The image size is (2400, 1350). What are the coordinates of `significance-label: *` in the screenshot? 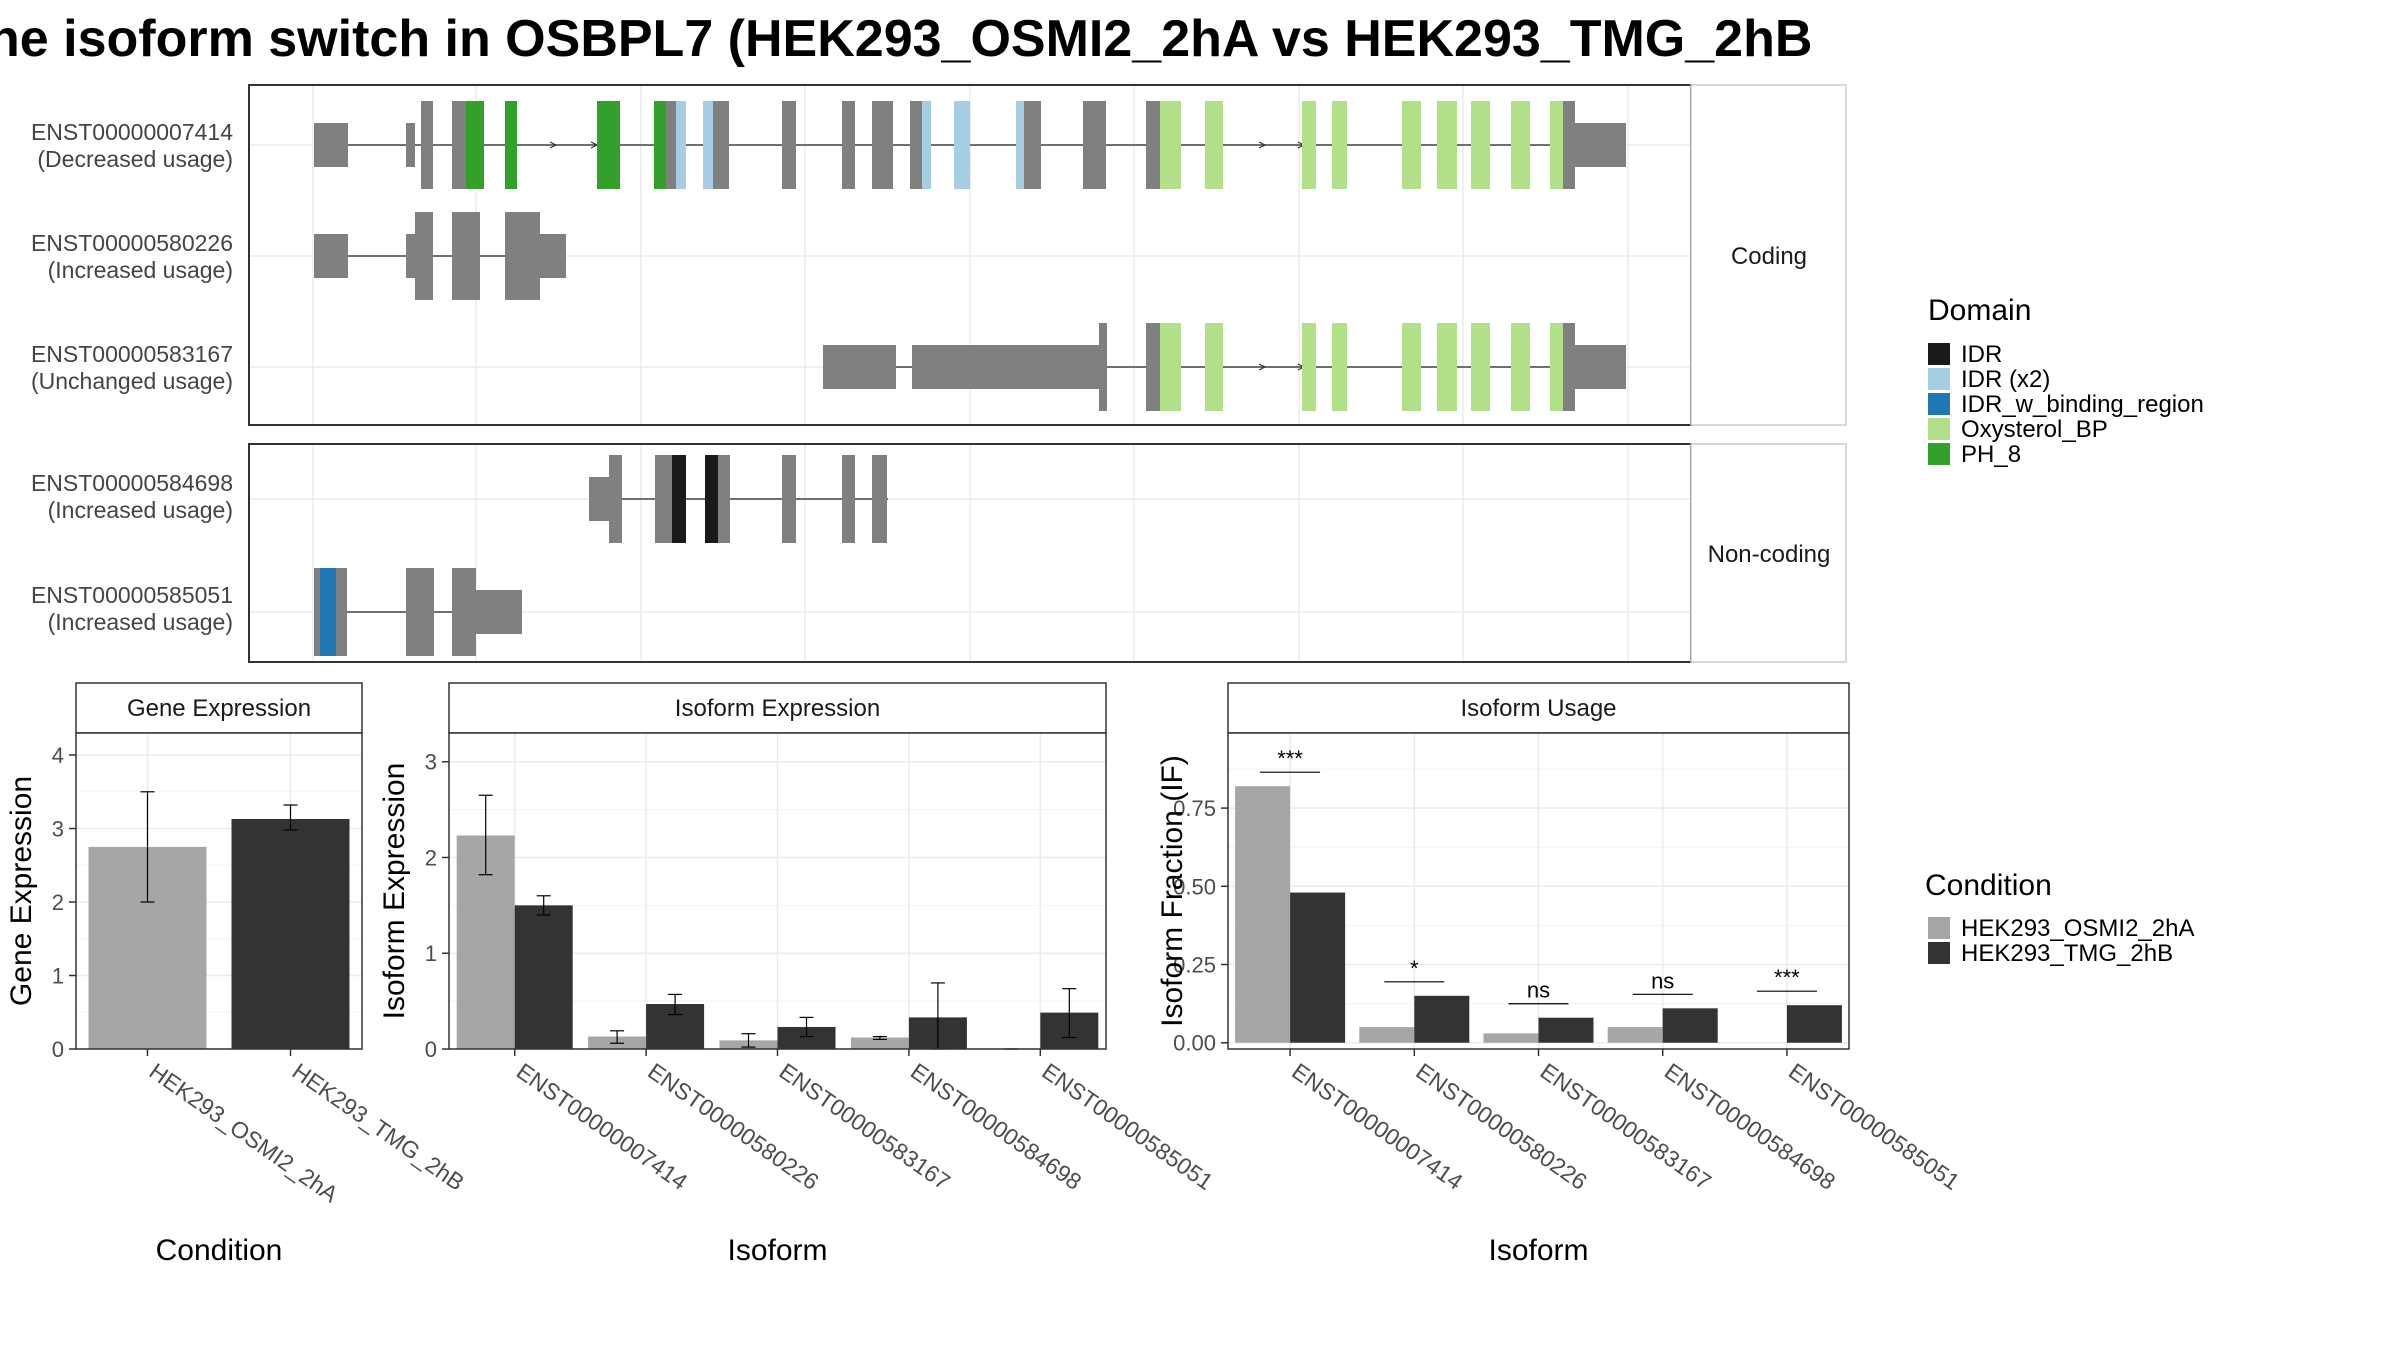 It's located at (1414, 968).